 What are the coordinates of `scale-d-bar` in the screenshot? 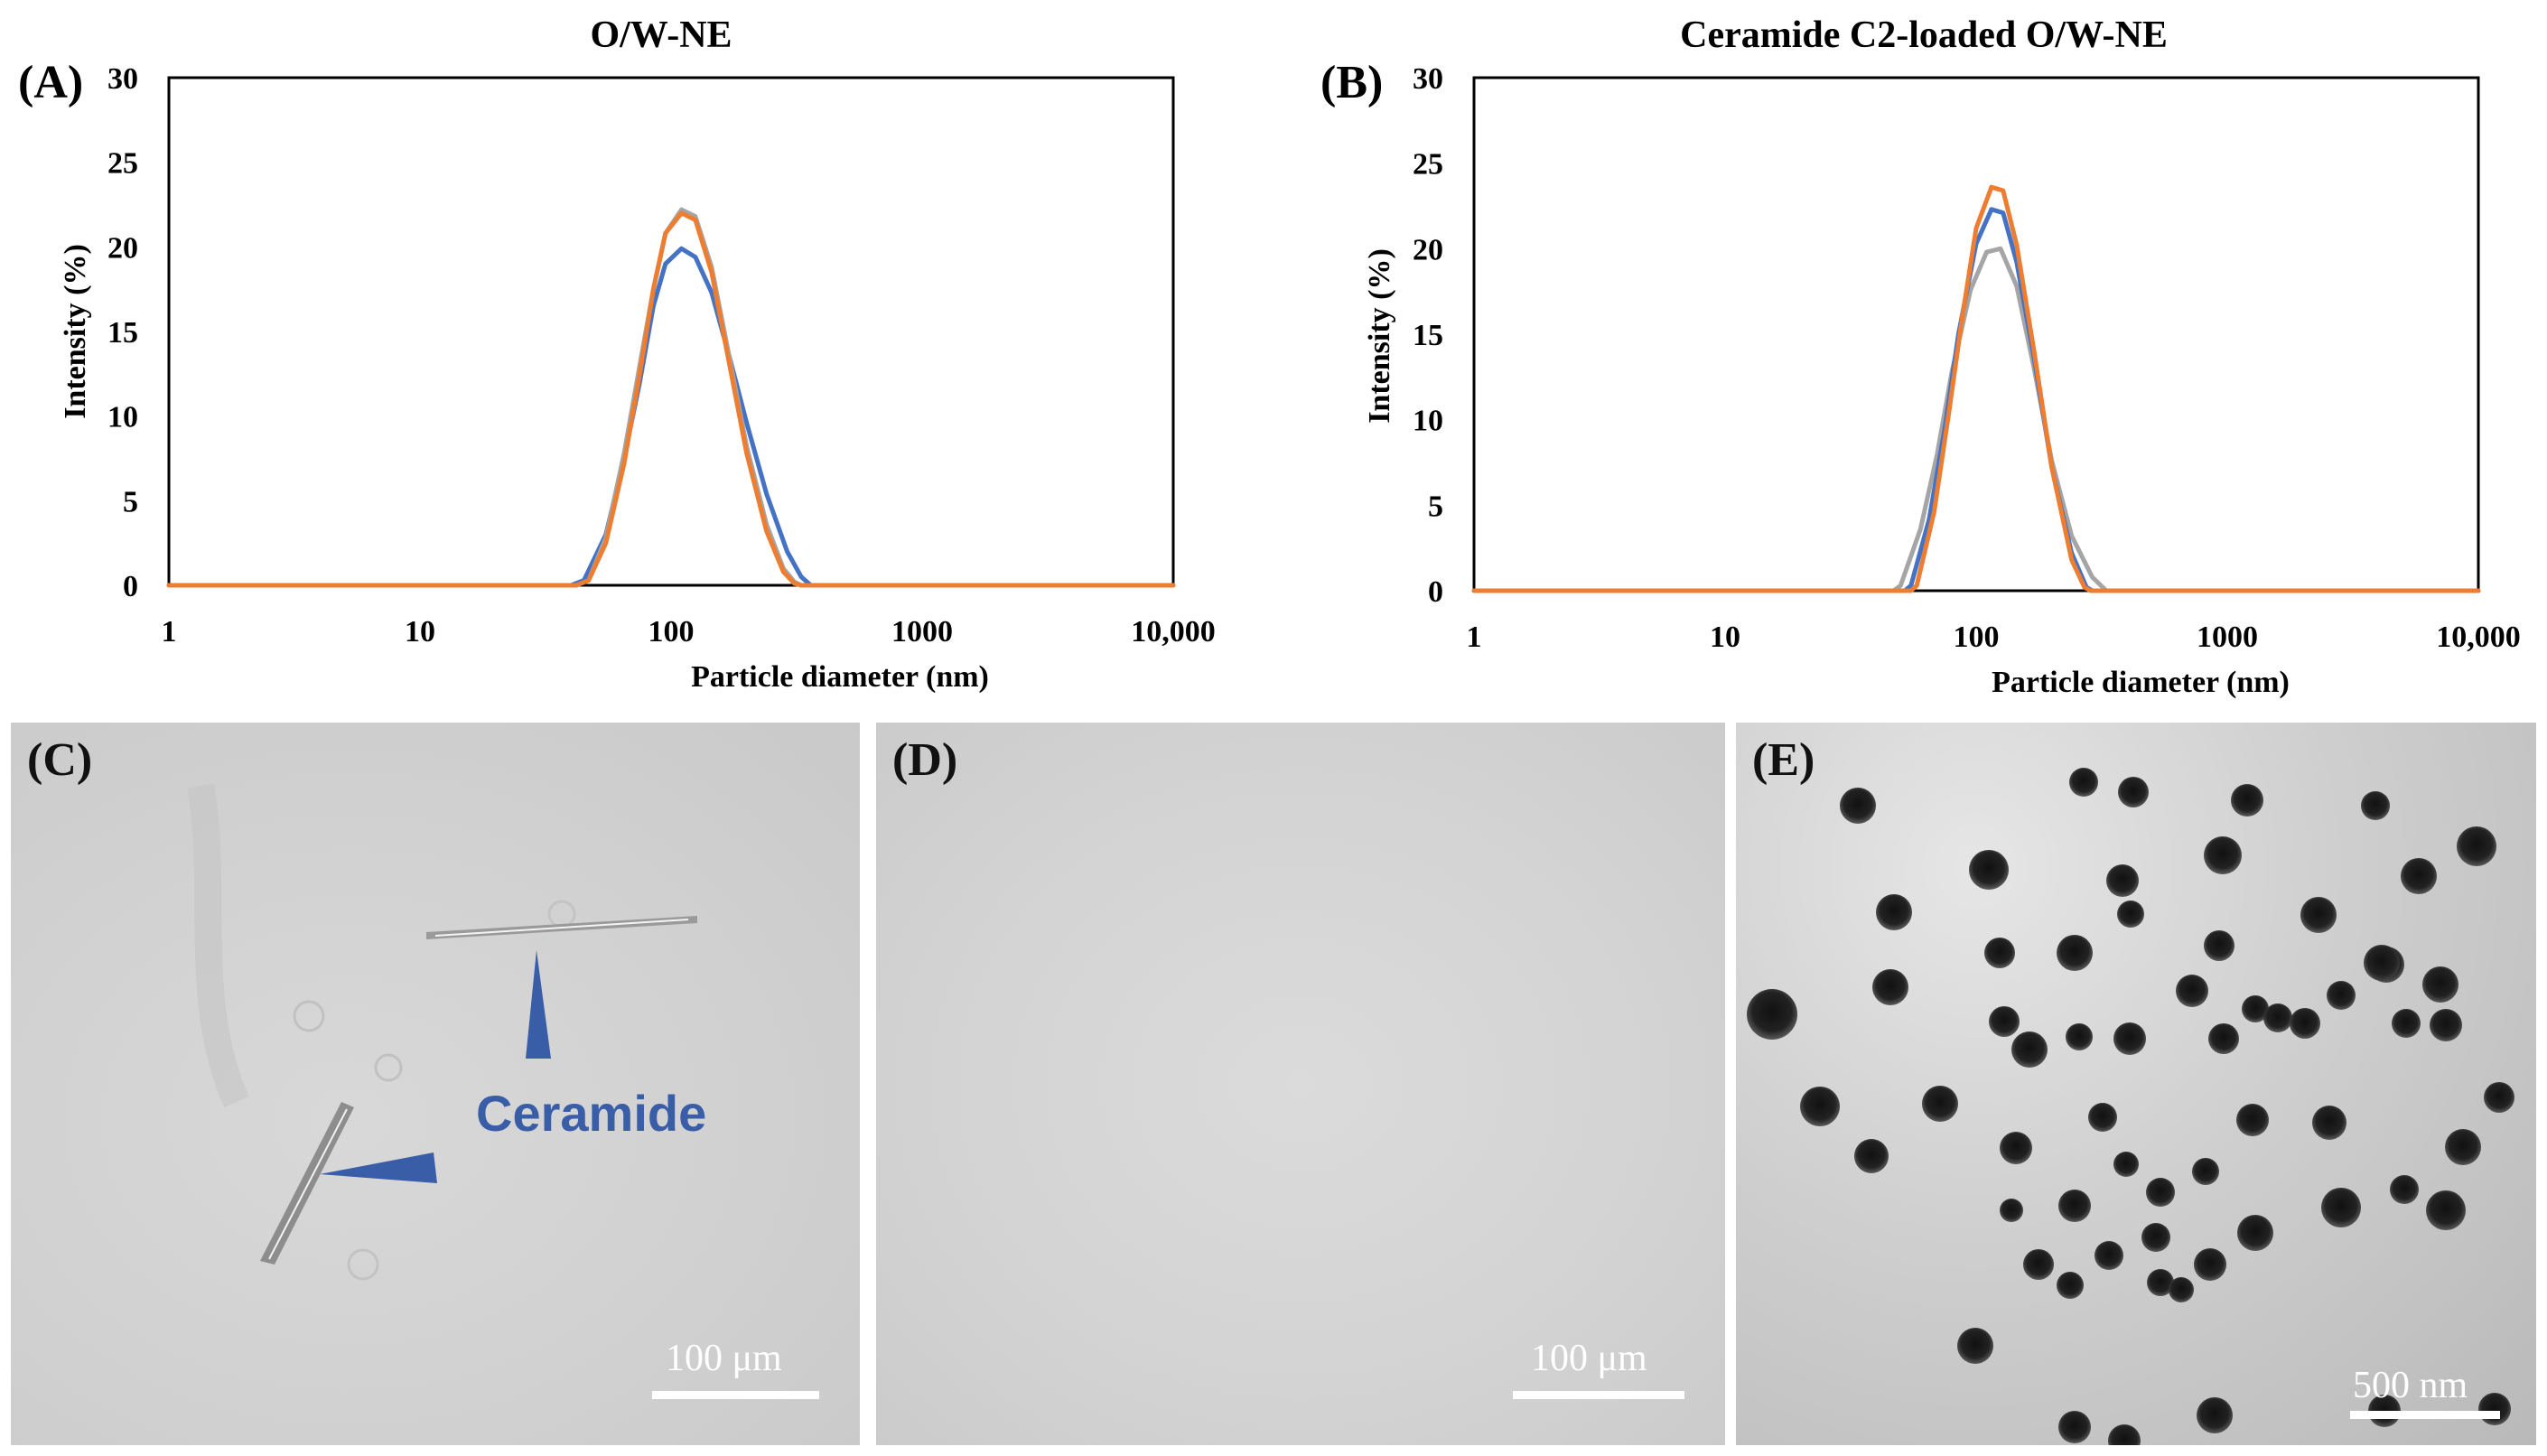 It's located at (1598, 1395).